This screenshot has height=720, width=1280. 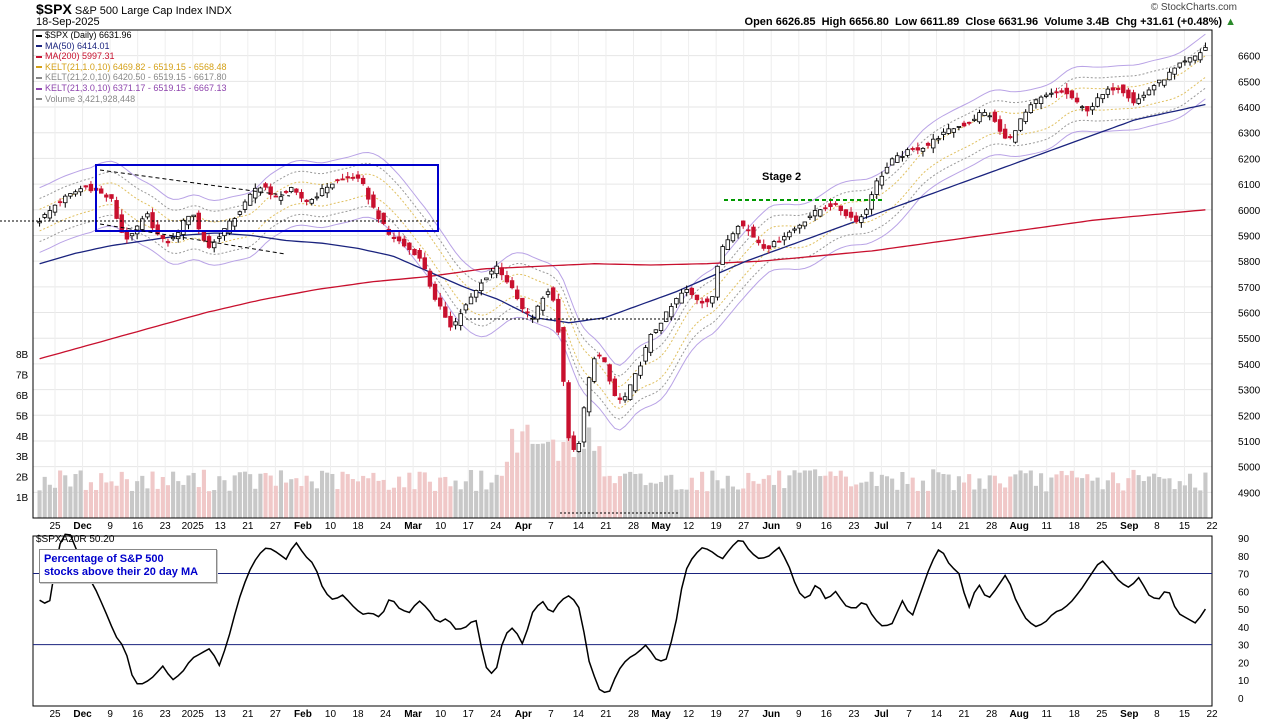 I want to click on x-tick-label: 21, so click(x=248, y=526).